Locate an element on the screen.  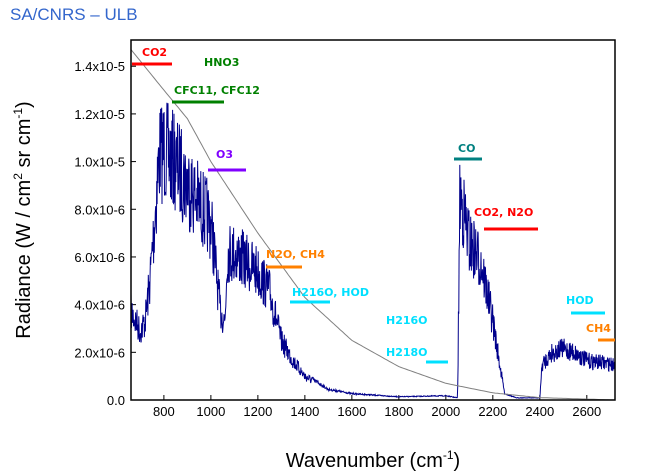
annotation-label: H216O is located at coordinates (407, 320).